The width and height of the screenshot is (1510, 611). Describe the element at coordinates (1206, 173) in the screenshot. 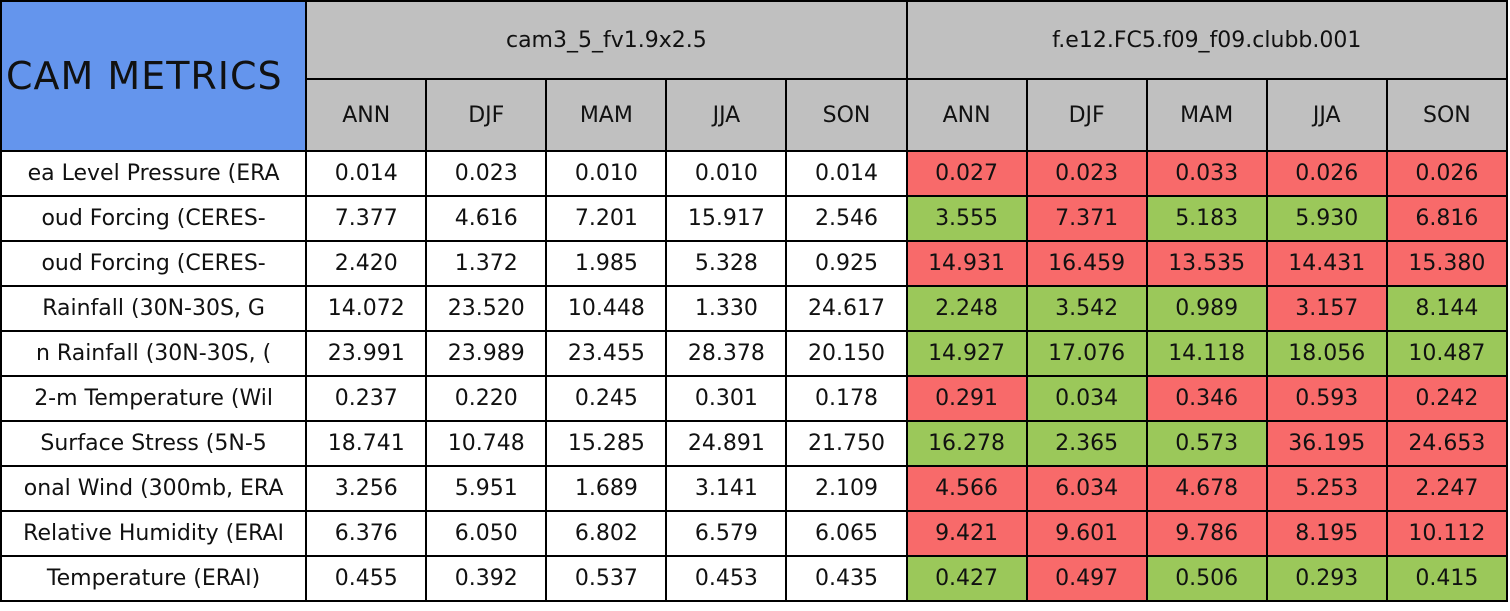

I see `metric-cell: 0.033` at that location.